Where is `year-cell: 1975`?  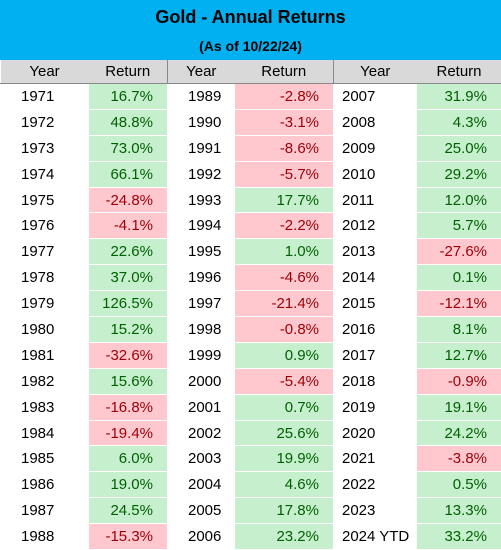
year-cell: 1975 is located at coordinates (44, 200).